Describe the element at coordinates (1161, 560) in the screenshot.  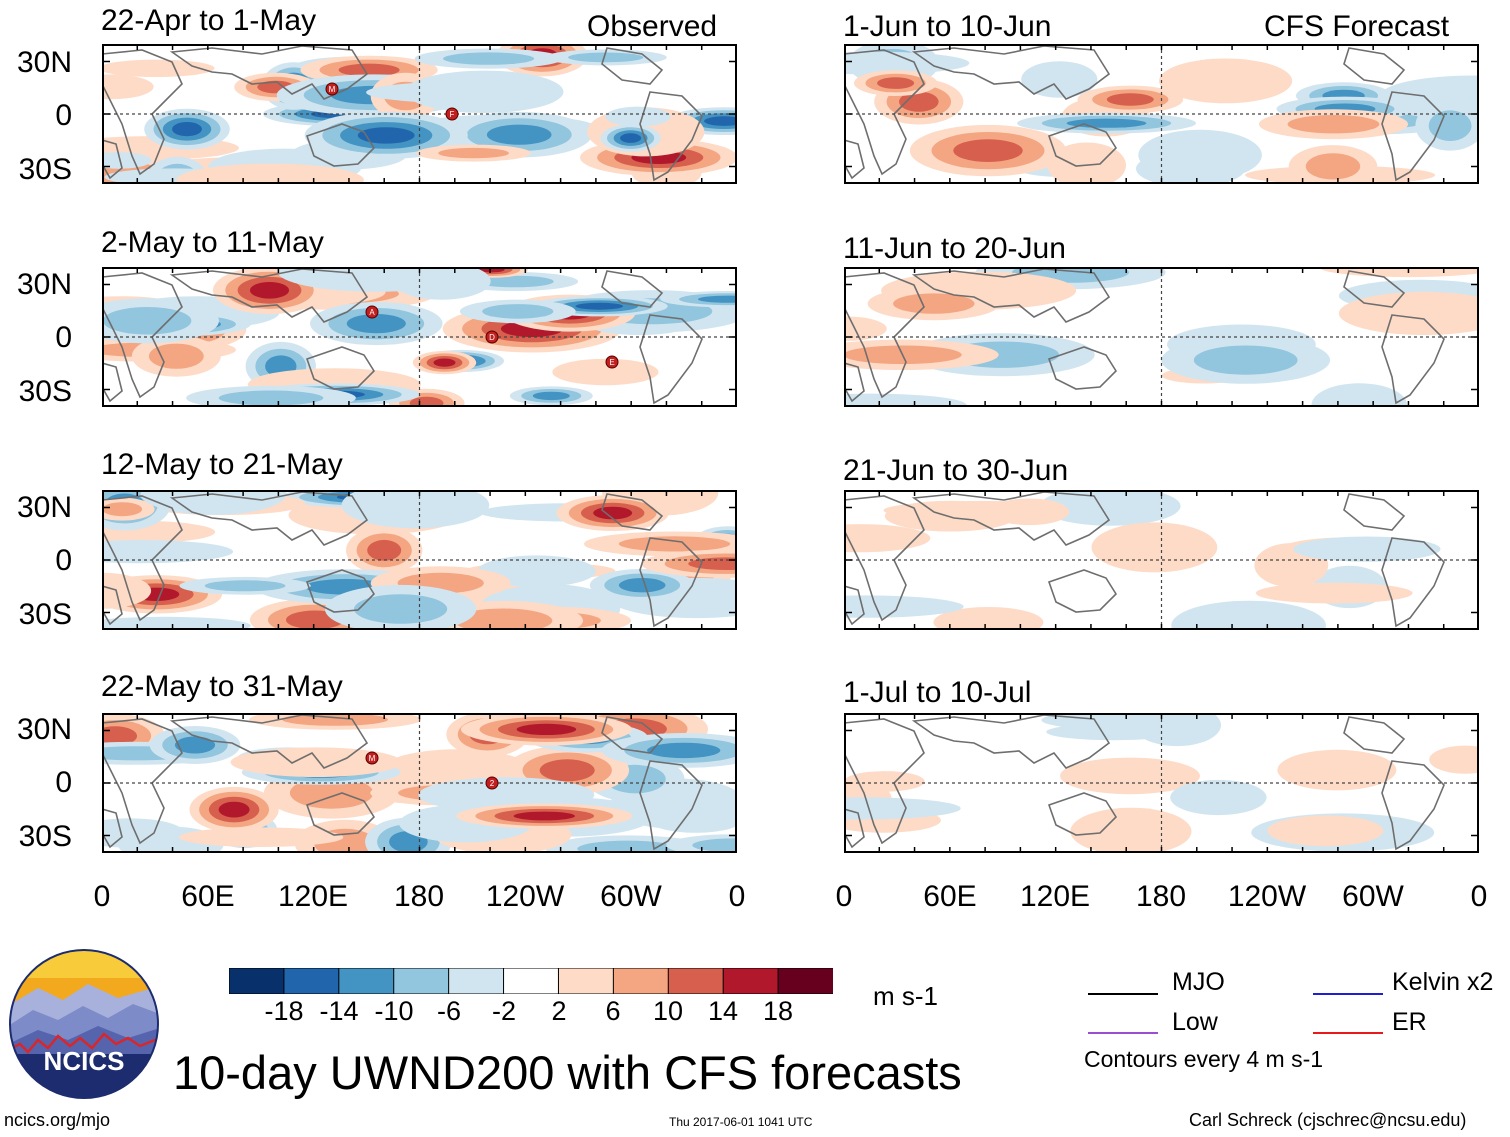
I see `map-panel-fc3` at that location.